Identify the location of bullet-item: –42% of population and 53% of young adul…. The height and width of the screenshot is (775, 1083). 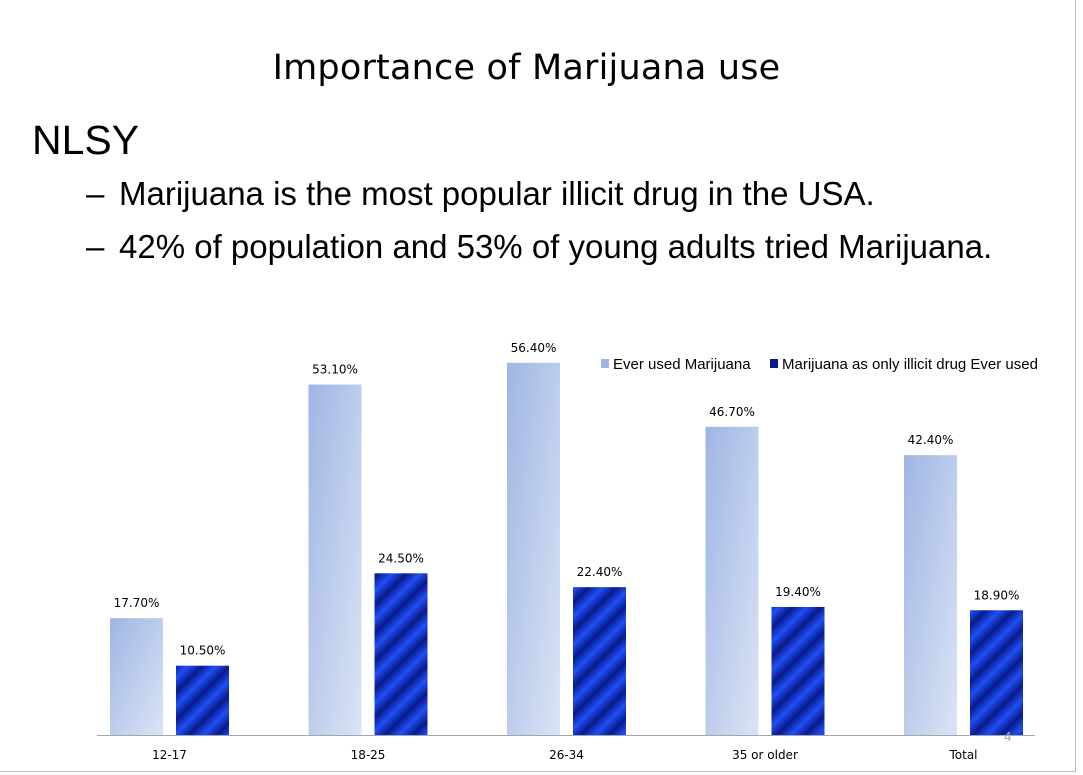
(539, 247).